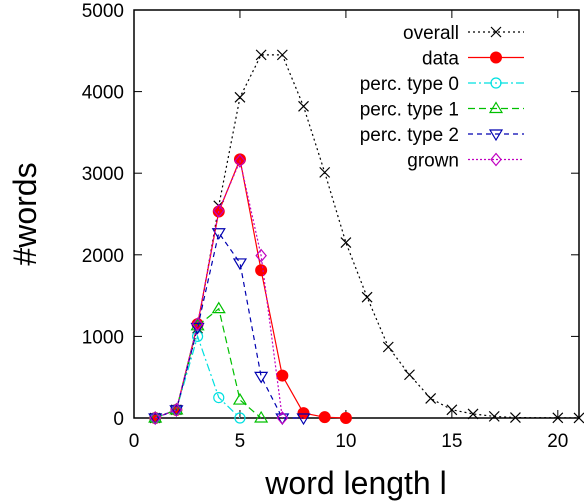 This screenshot has height=502, width=584. Describe the element at coordinates (409, 135) in the screenshot. I see `legend-label: perc. type 2` at that location.